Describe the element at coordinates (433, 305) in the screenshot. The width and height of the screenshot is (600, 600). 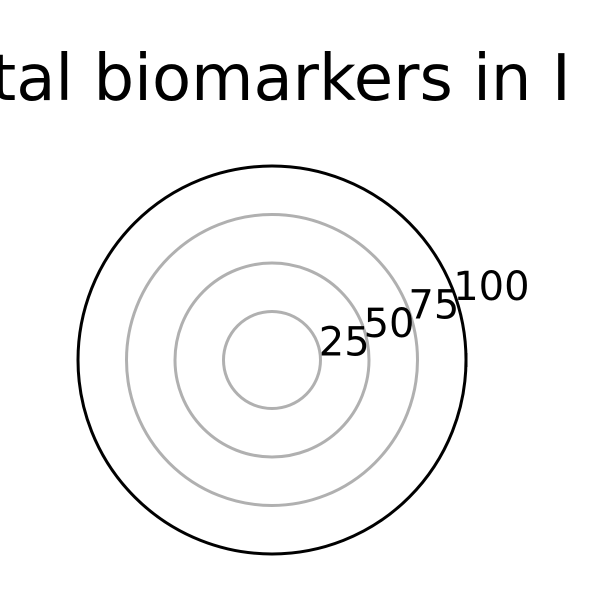
I see `tick-label-75: 75` at that location.